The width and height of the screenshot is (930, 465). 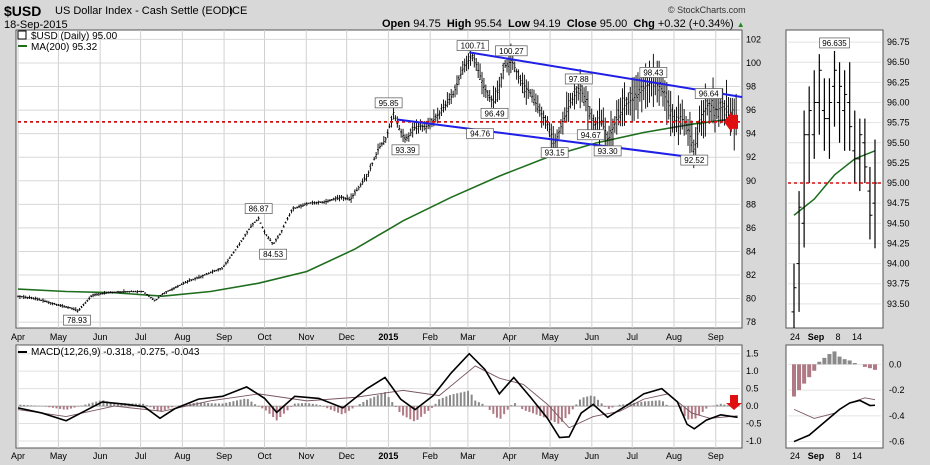 What do you see at coordinates (751, 134) in the screenshot?
I see `y-tick-label: 94` at bounding box center [751, 134].